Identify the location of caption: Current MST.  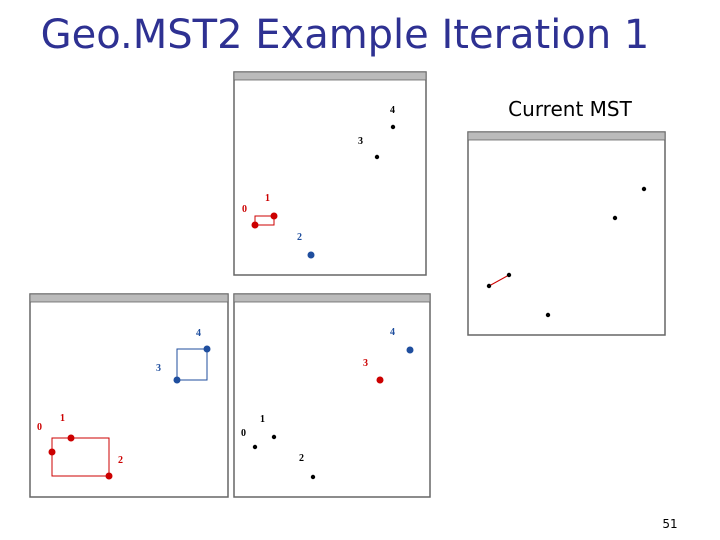
(570, 109).